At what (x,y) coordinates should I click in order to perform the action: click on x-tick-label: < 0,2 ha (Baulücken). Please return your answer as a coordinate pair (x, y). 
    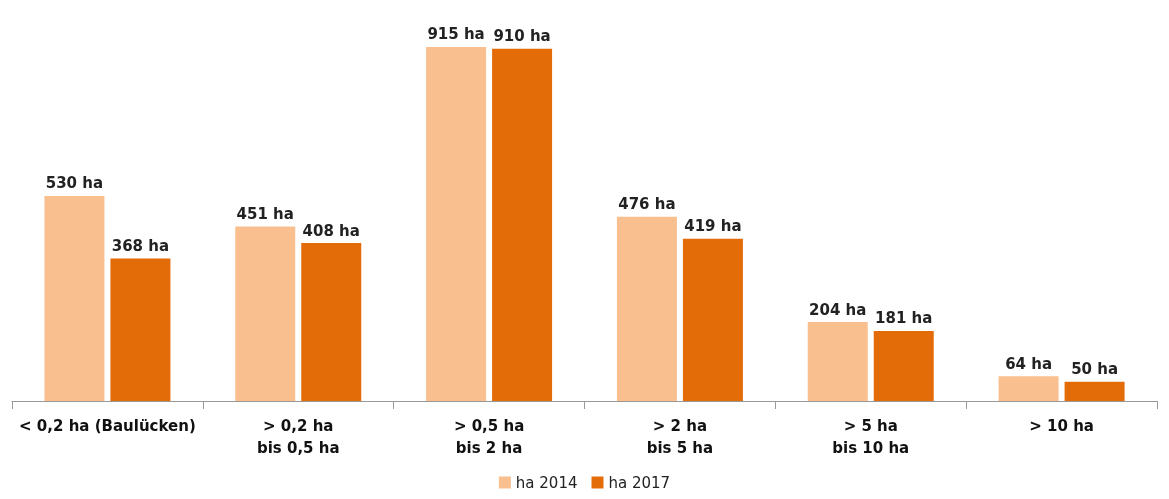
    Looking at the image, I should click on (107, 426).